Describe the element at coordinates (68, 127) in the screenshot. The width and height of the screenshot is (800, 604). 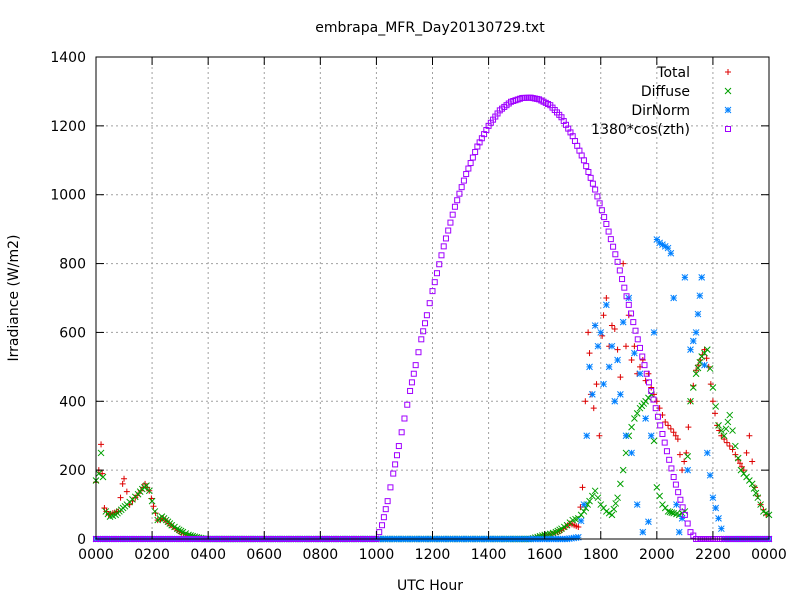
I see `y-tick-label: 1200` at that location.